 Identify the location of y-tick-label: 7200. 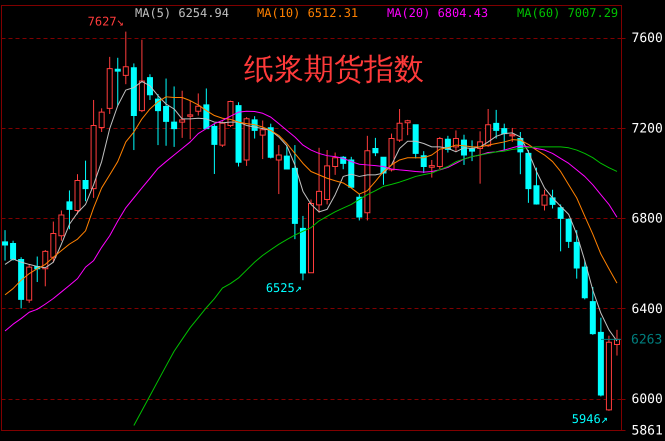
(647, 128).